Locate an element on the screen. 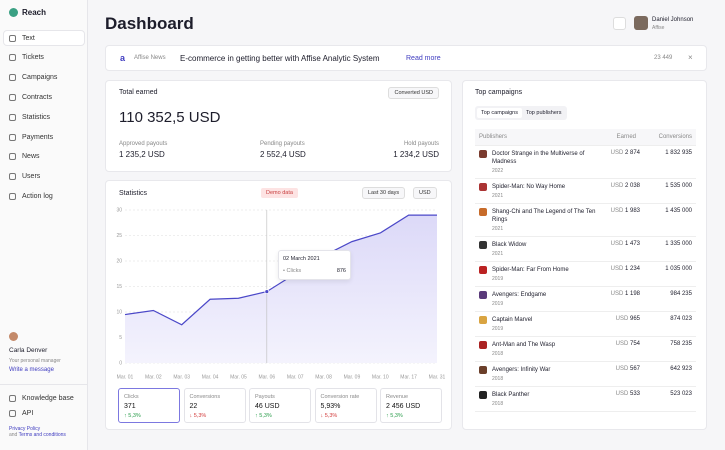 The height and width of the screenshot is (450, 725). kpi-arrow: ↑ is located at coordinates (257, 416).